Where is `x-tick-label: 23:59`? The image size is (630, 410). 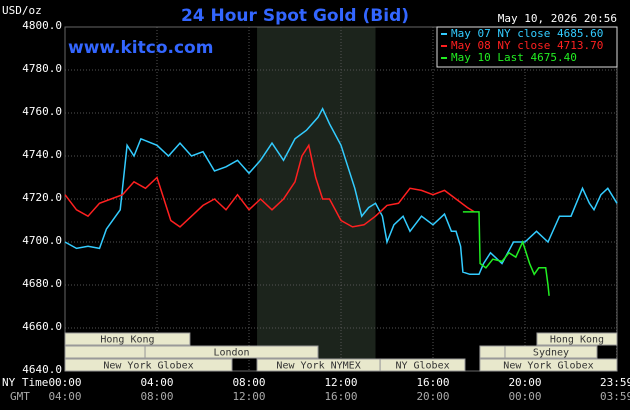 x-tick-label: 23:59 is located at coordinates (615, 382).